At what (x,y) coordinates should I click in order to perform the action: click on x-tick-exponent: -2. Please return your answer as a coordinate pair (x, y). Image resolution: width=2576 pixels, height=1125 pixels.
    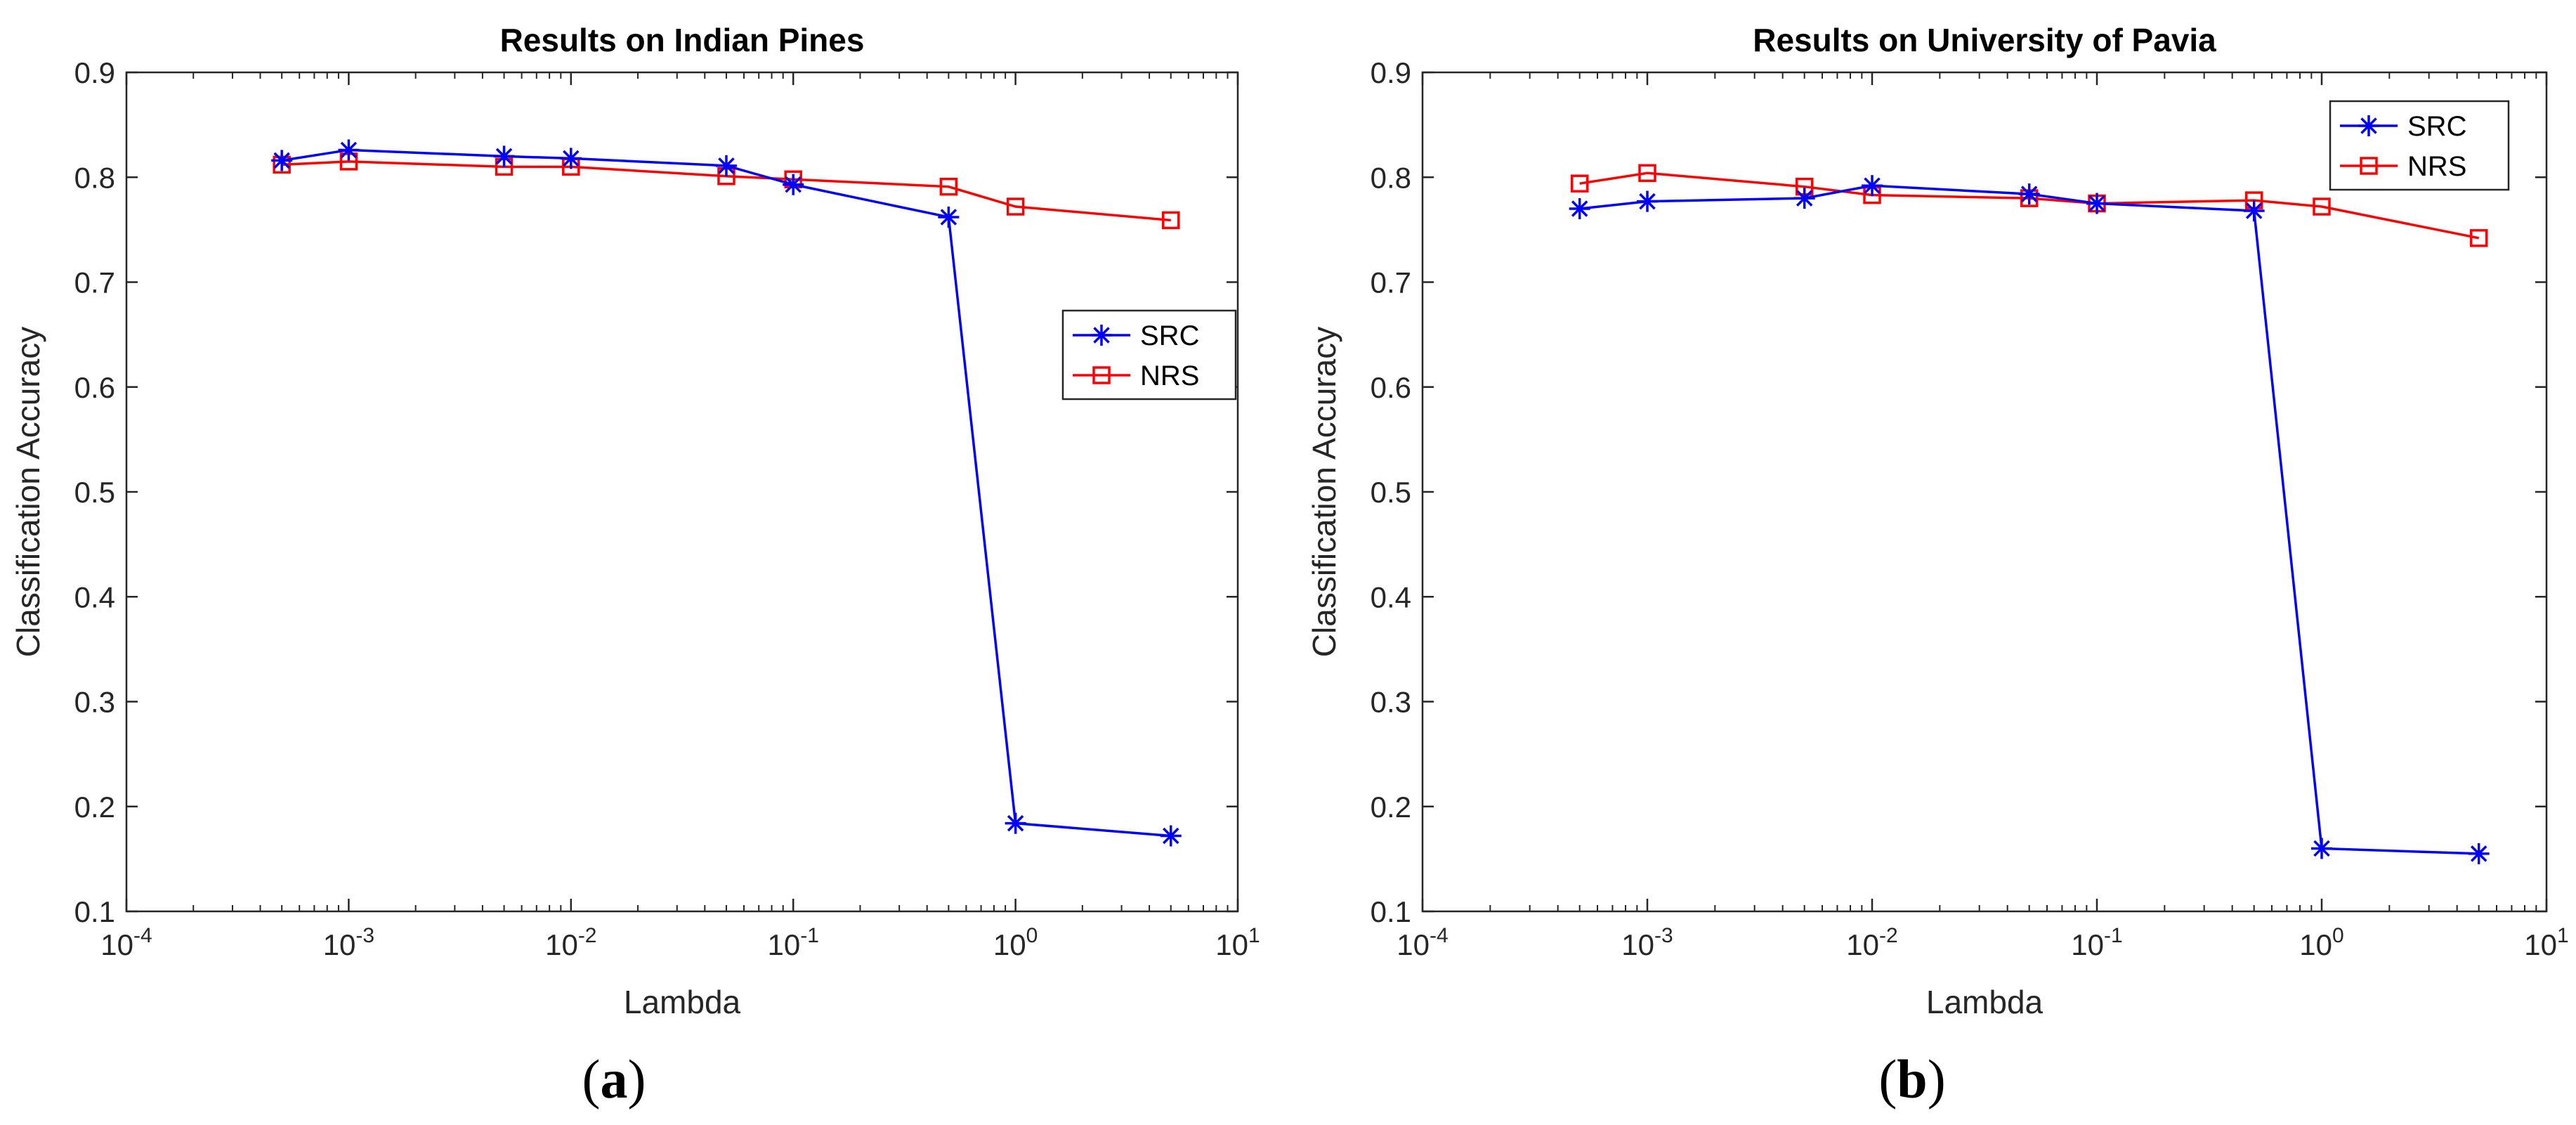
    Looking at the image, I should click on (588, 935).